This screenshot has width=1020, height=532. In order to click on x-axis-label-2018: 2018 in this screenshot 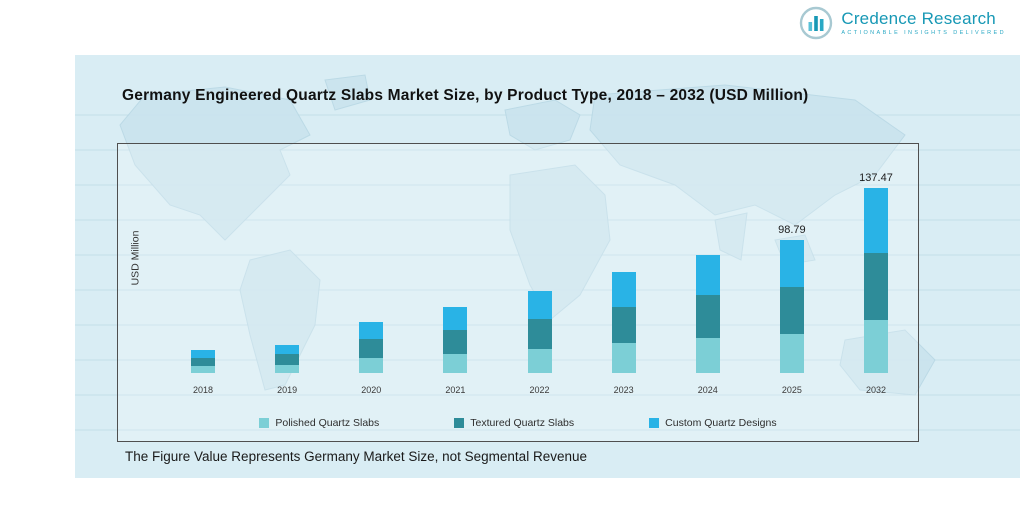, I will do `click(203, 390)`.